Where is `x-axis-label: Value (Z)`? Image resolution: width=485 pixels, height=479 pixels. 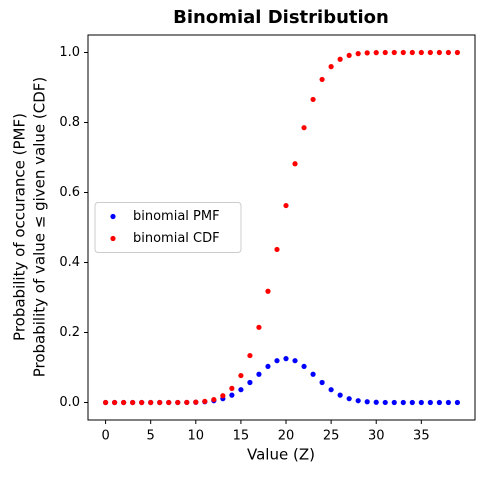
x-axis-label: Value (Z) is located at coordinates (281, 455).